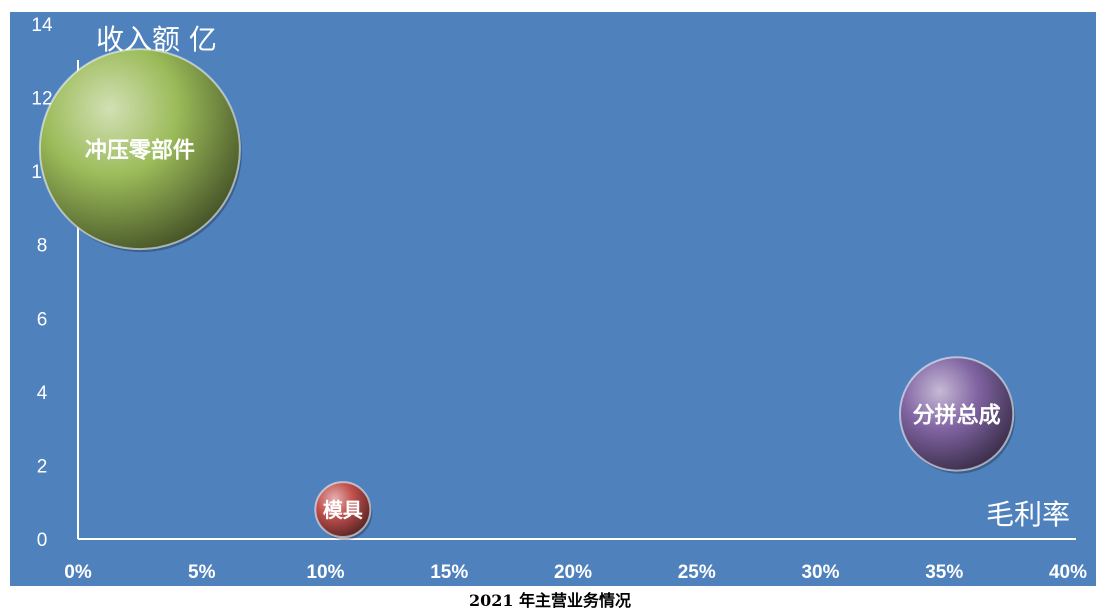  Describe the element at coordinates (42, 466) in the screenshot. I see `y-tick-label: 2` at that location.